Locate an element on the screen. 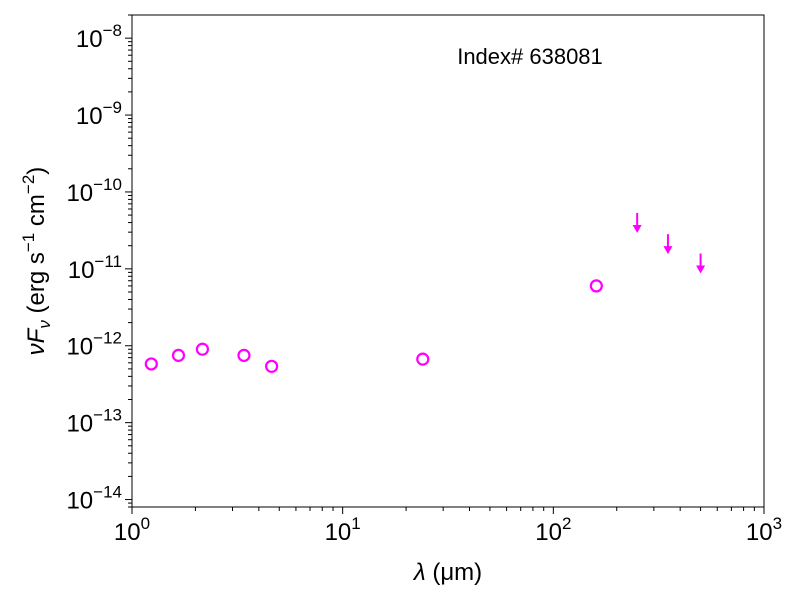 This screenshot has width=800, height=600. y-label-unit-start: (erg s is located at coordinates (36, 286).